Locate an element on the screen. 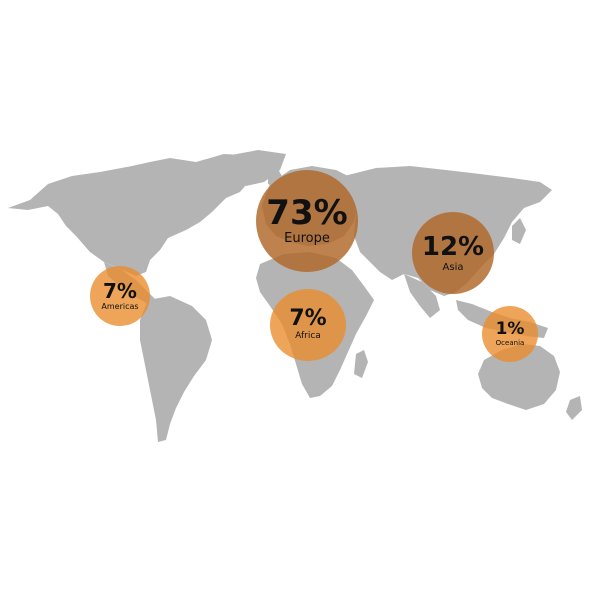 This screenshot has width=600, height=600. region-bubble-africa: 7% Africa is located at coordinates (308, 325).